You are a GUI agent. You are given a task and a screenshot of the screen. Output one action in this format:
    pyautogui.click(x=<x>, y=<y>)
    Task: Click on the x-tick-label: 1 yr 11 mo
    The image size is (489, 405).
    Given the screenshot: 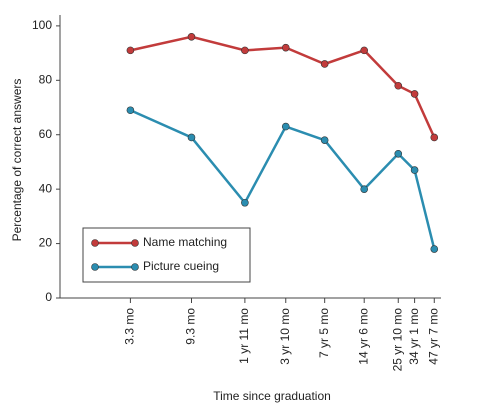 What is the action you would take?
    pyautogui.click(x=244, y=336)
    